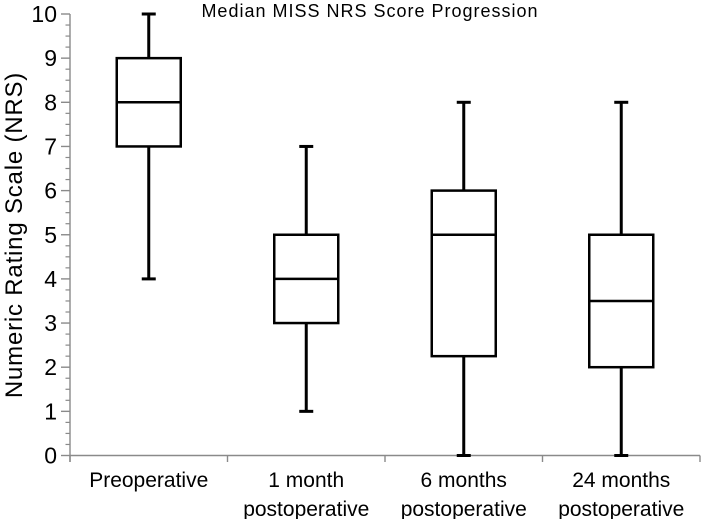 The width and height of the screenshot is (702, 524). I want to click on y-tick-label: 9, so click(50, 58).